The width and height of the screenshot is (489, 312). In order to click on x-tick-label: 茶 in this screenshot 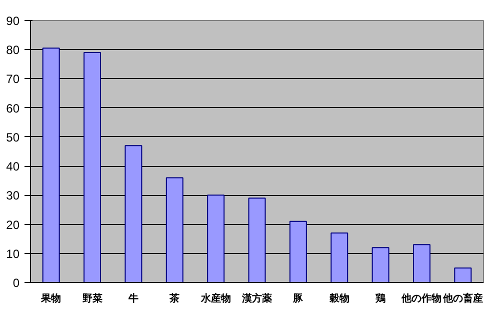, I will do `click(174, 298)`.